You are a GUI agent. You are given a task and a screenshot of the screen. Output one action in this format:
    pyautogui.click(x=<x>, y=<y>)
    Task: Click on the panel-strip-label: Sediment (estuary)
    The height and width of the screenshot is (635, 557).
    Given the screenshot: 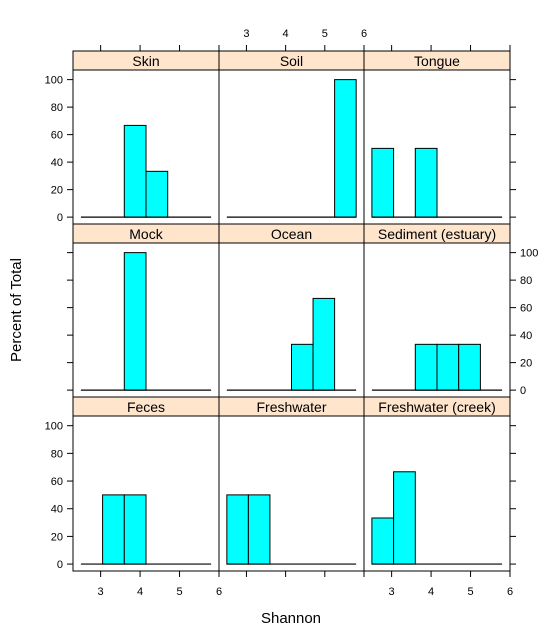 What is the action you would take?
    pyautogui.click(x=437, y=234)
    